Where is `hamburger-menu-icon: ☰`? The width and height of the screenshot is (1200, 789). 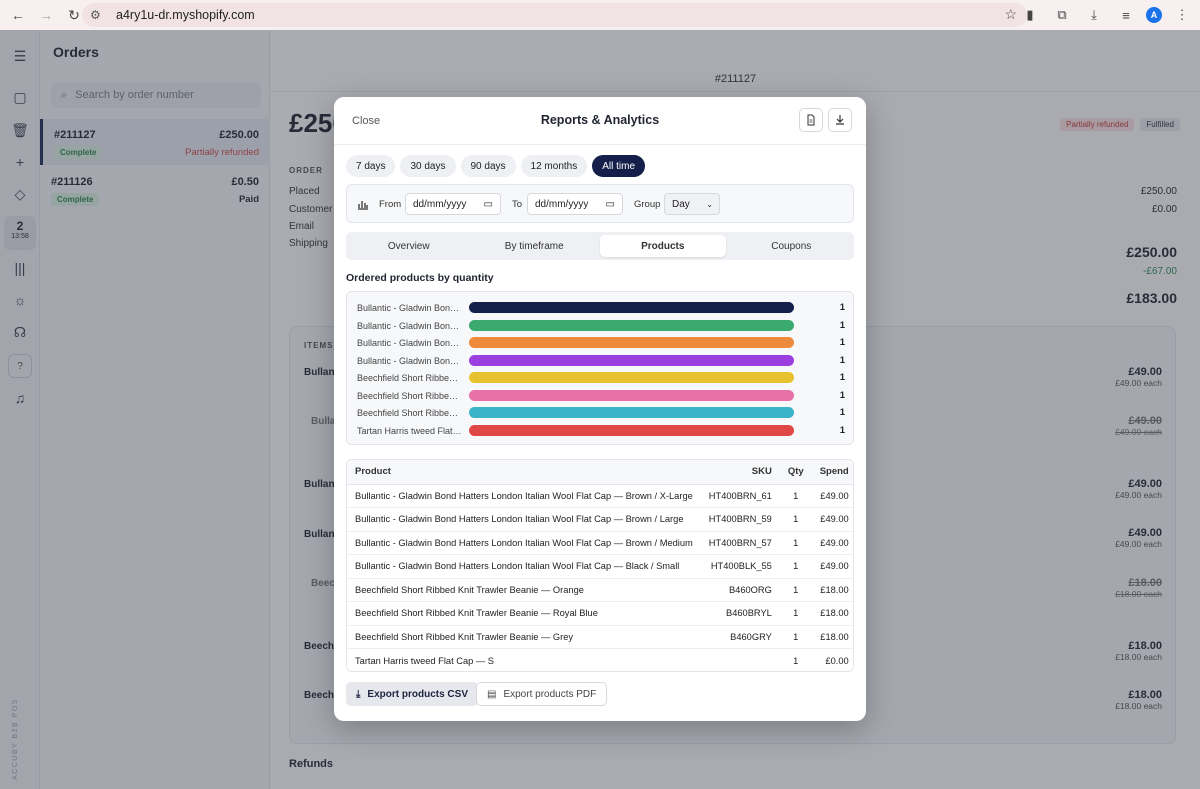
hamburger-menu-icon: ☰ is located at coordinates (20, 55).